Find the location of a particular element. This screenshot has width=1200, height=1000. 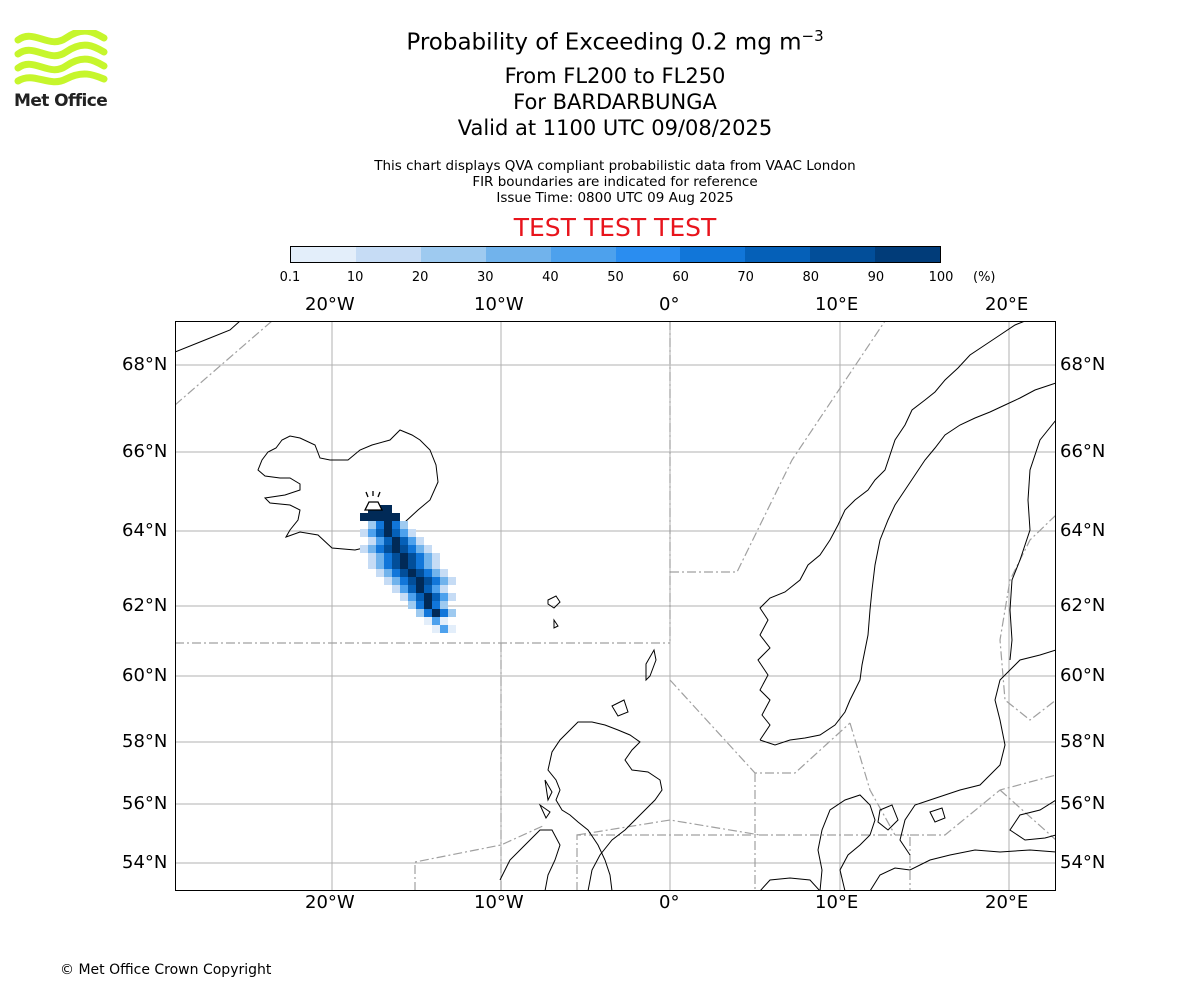

copyright-notice: © Met Office Crown Copyright is located at coordinates (166, 970).